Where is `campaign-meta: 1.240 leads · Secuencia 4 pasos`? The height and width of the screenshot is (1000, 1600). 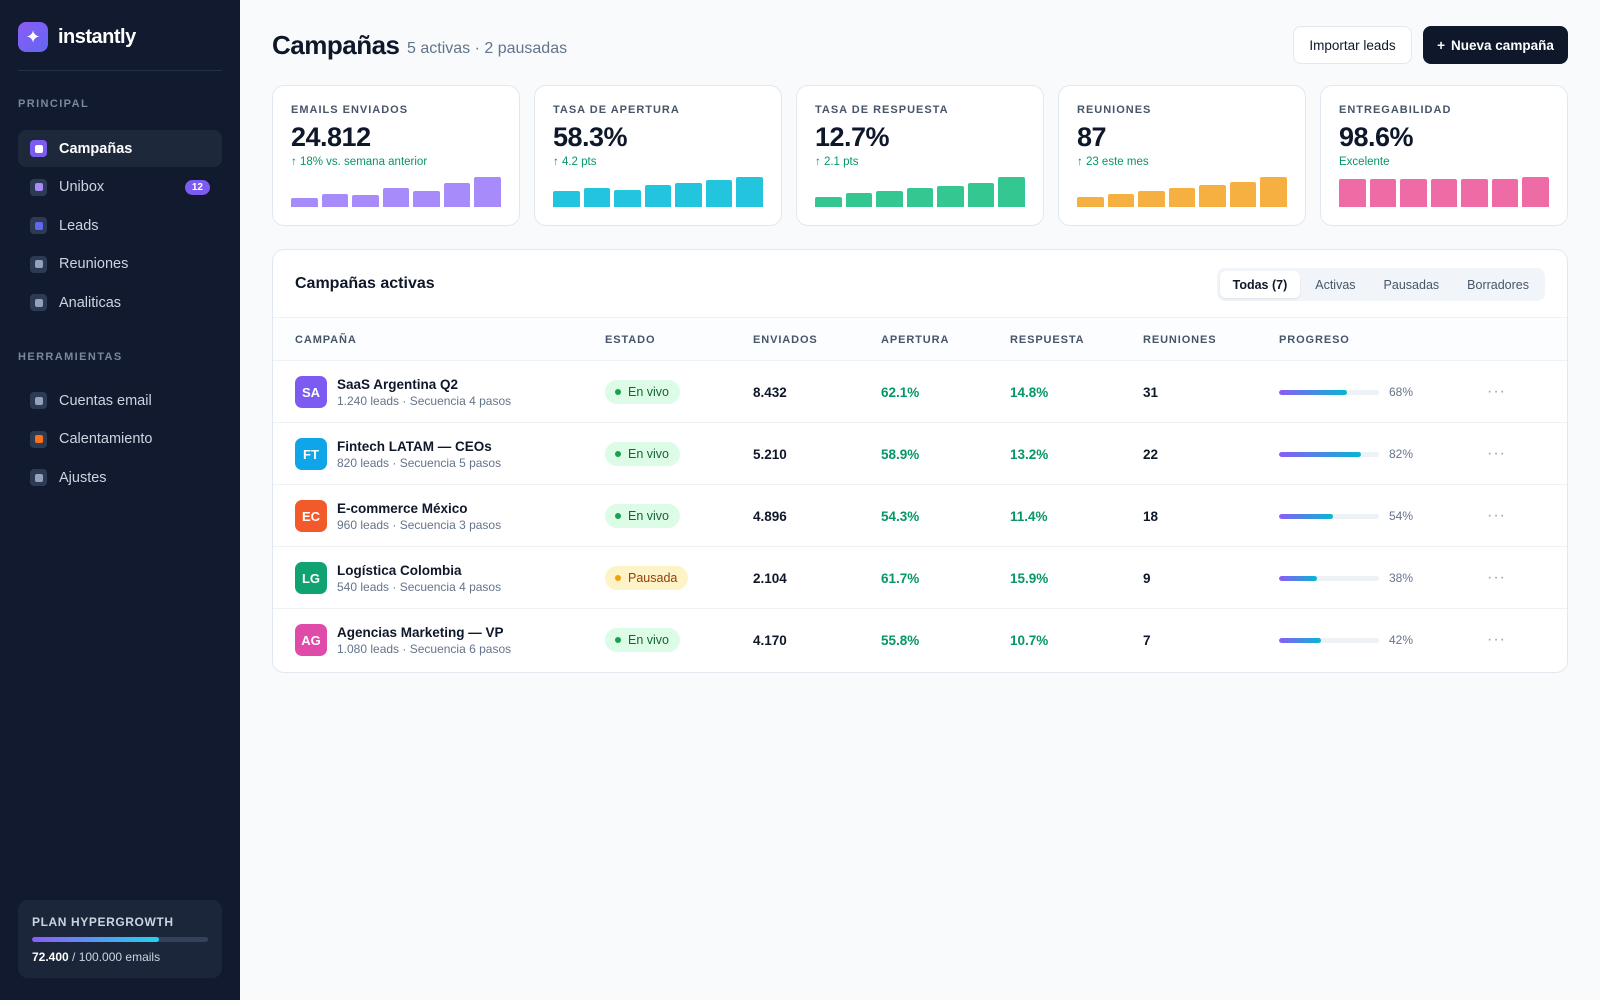
campaign-meta: 1.240 leads · Secuencia 4 pasos is located at coordinates (424, 400).